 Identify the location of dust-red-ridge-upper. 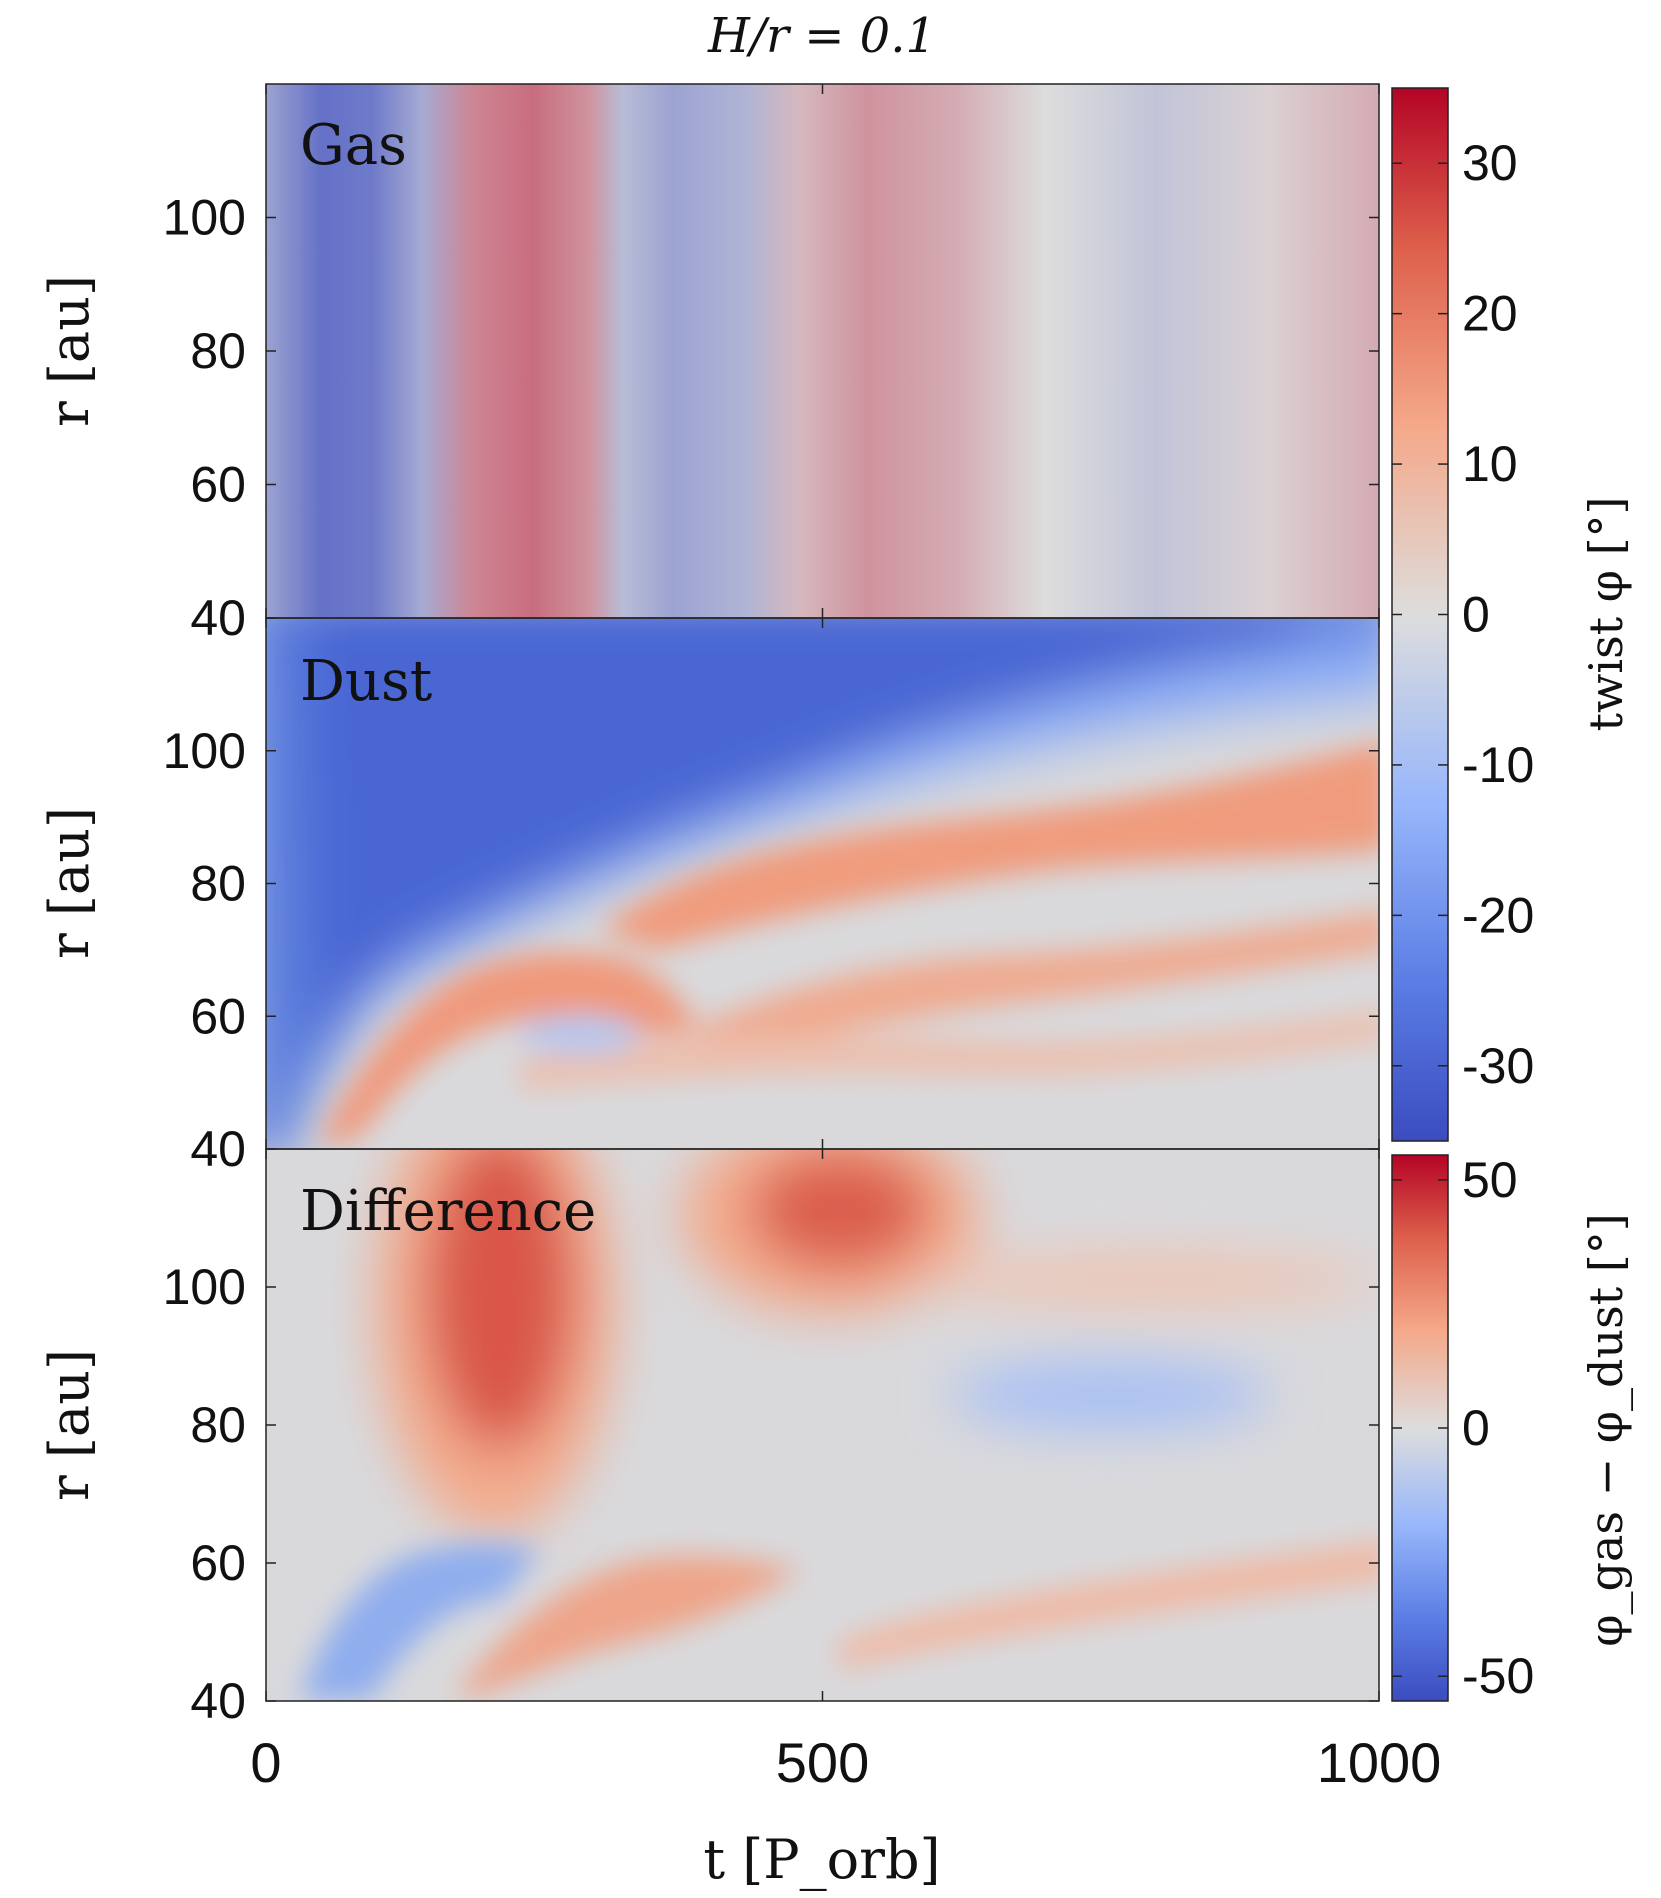
(989, 846).